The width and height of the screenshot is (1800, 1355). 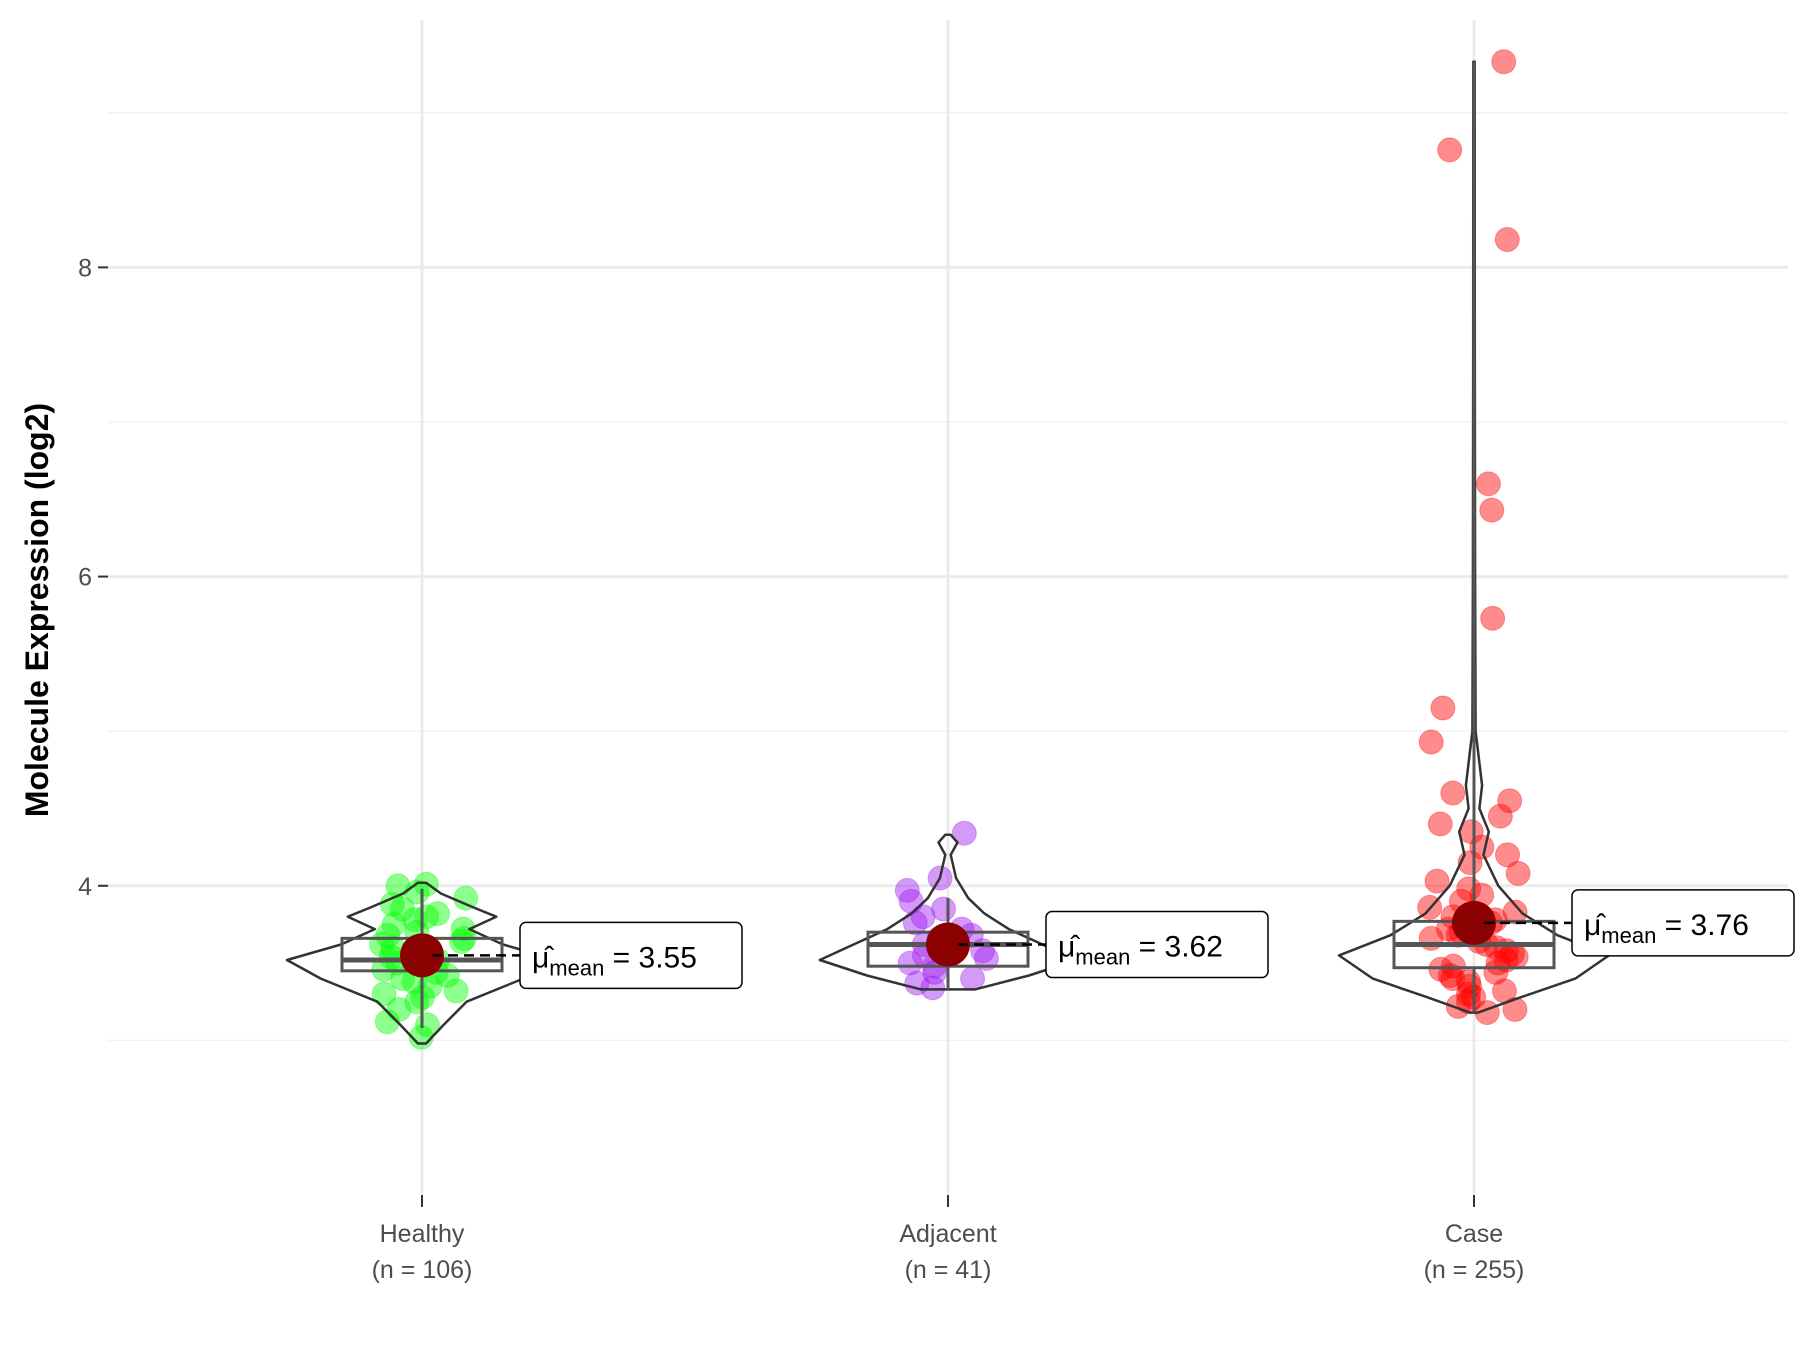 I want to click on y-tick-label: 6, so click(x=85, y=578).